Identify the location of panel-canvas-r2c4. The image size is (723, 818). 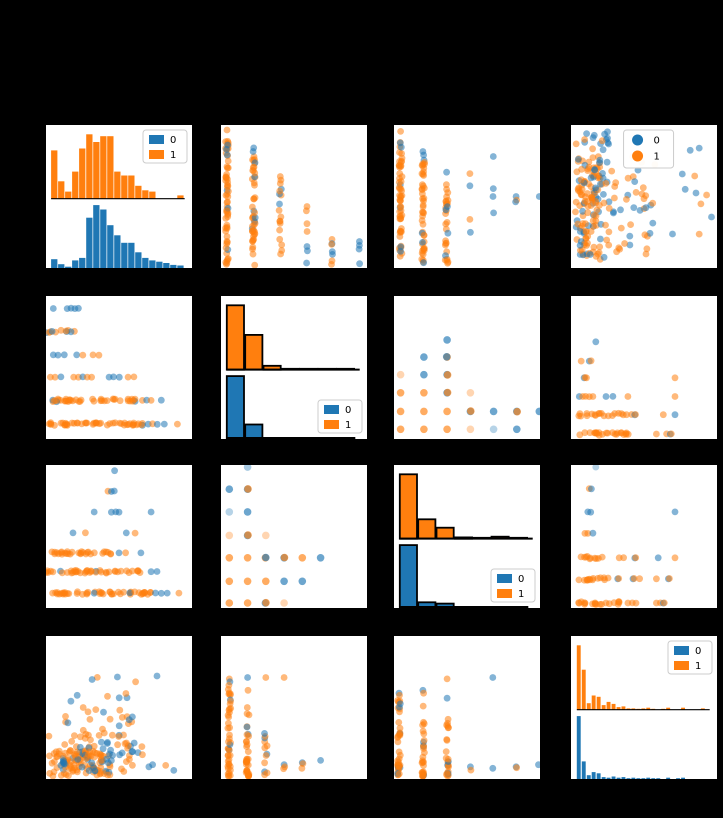
(627, 388).